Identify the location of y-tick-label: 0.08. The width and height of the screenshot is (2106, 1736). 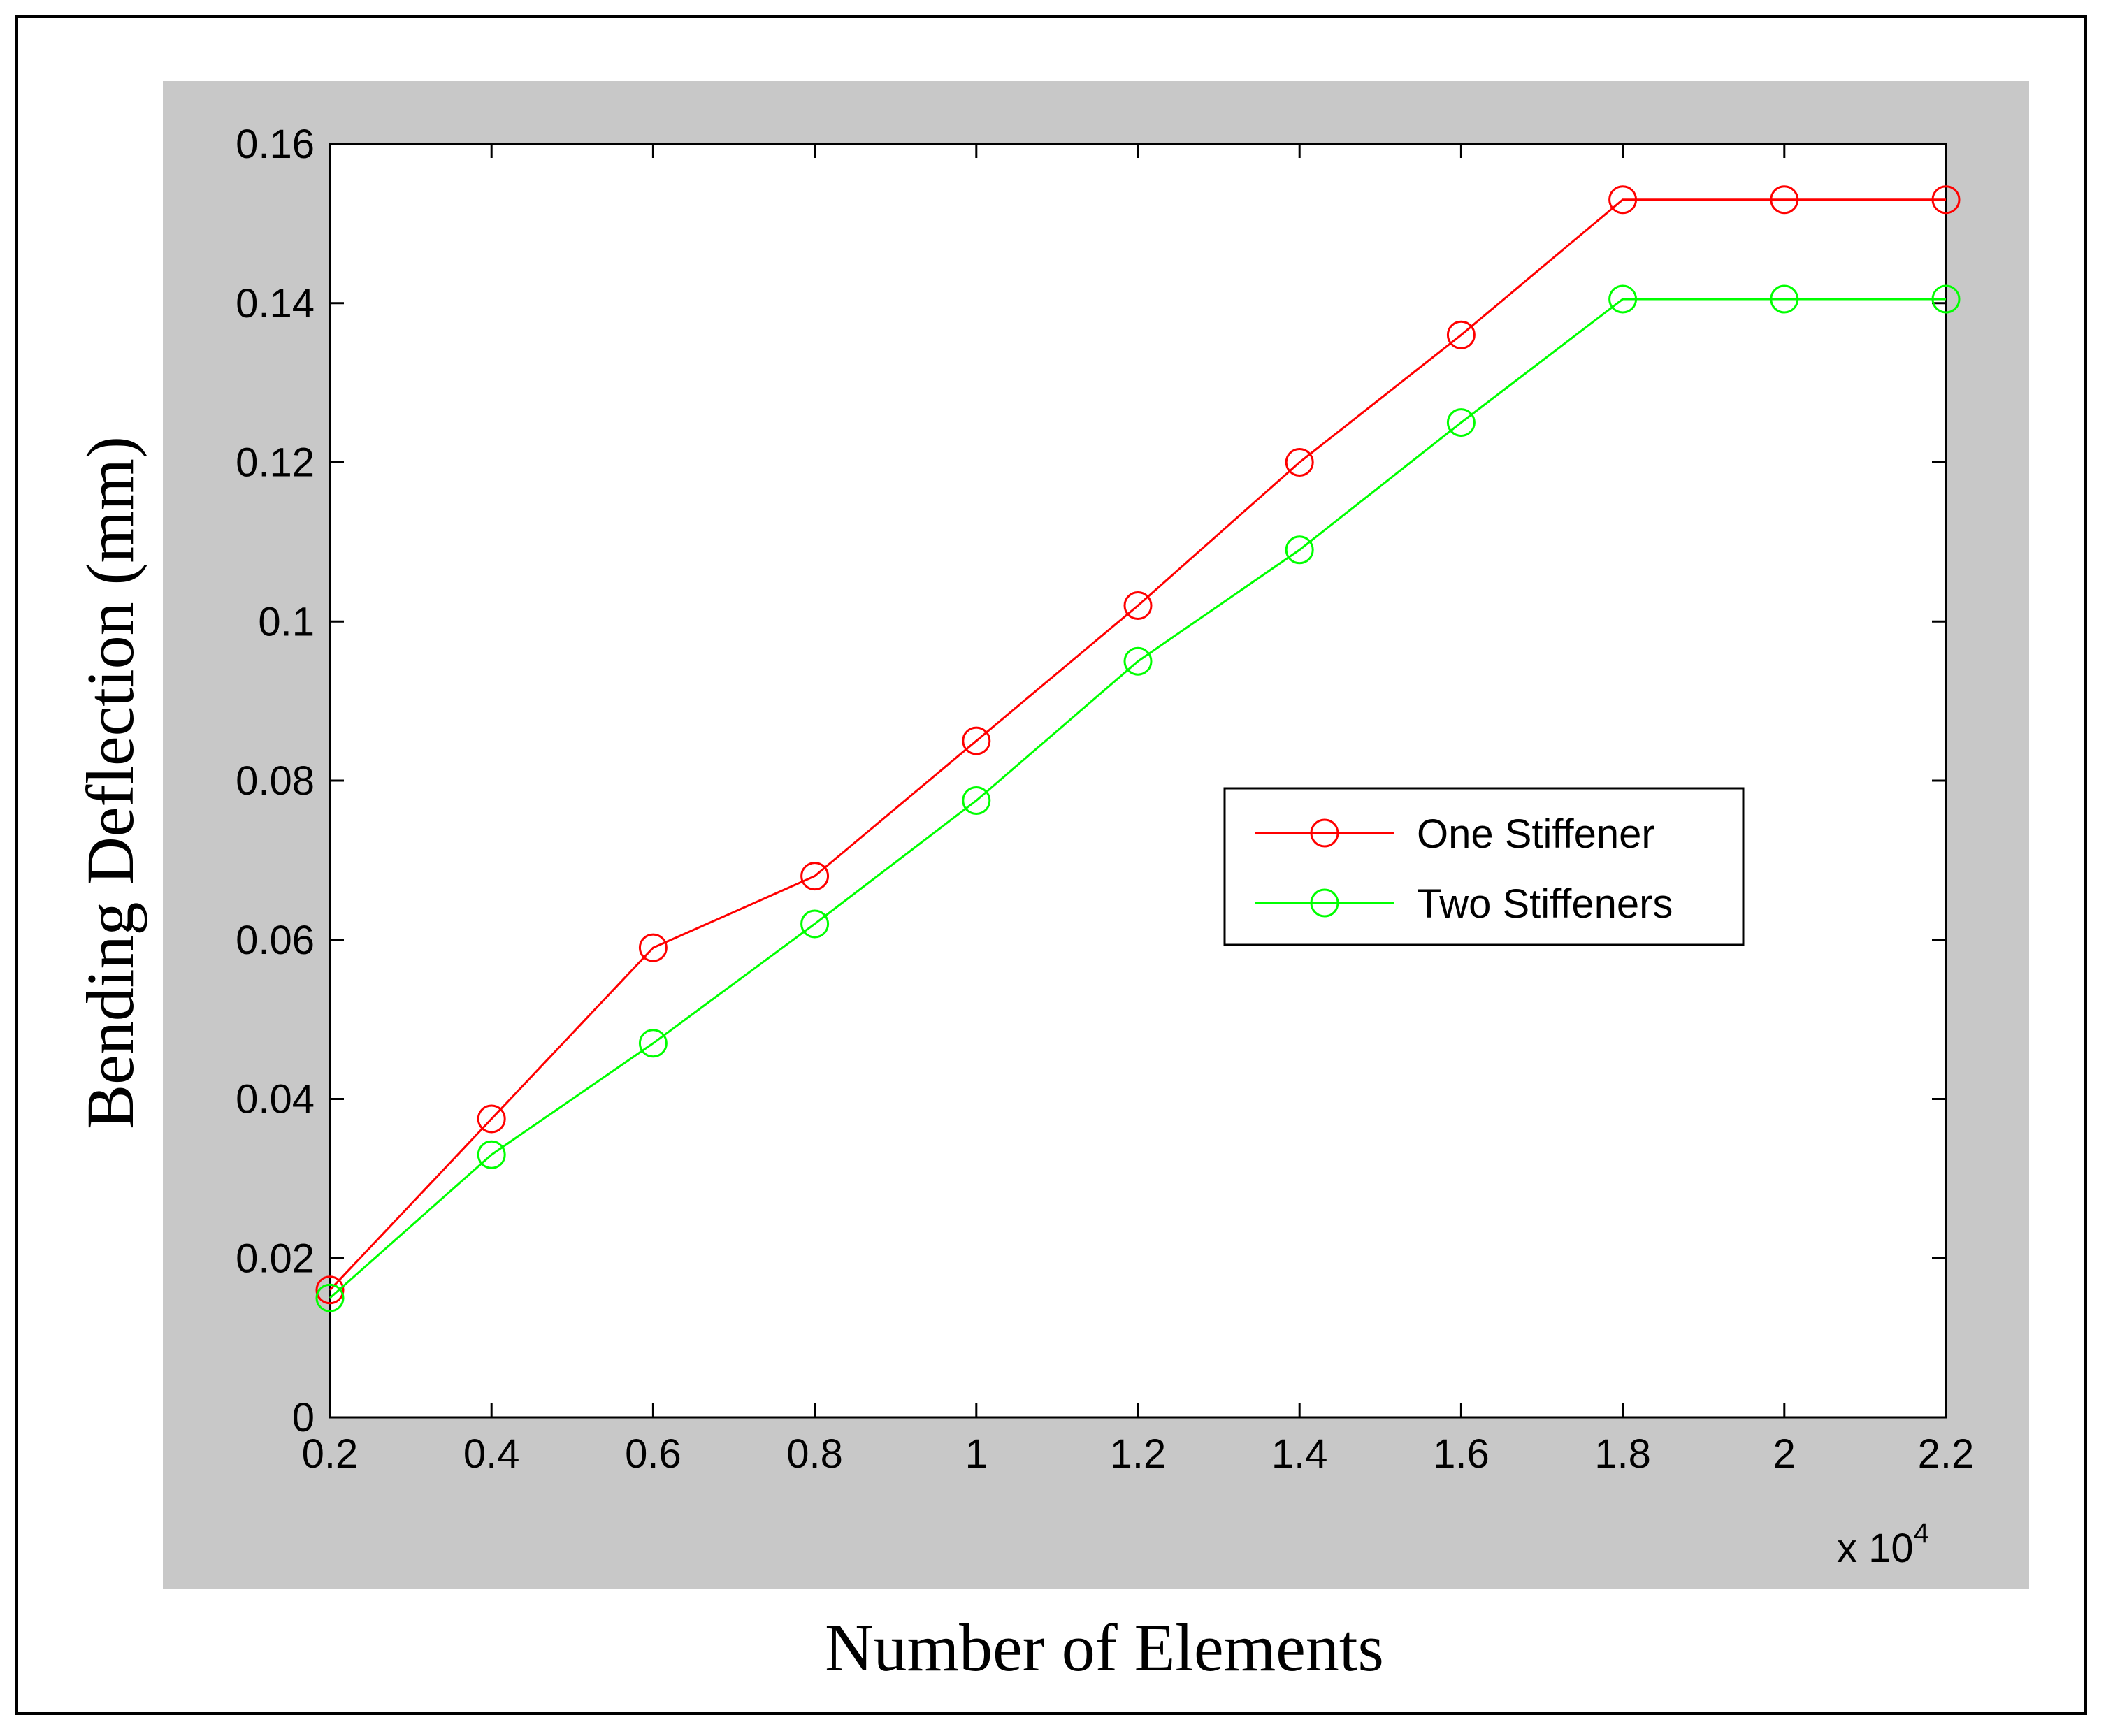
(275, 781).